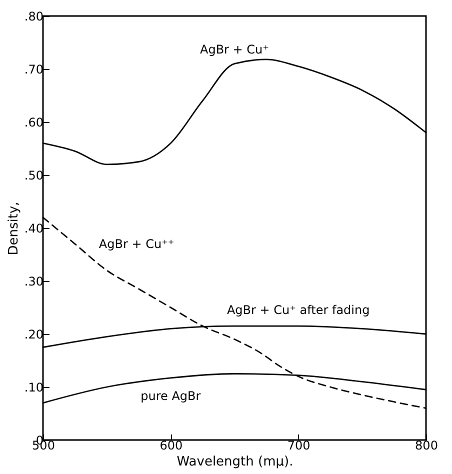  Describe the element at coordinates (298, 310) in the screenshot. I see `series-label: AgBr + Cu⁺ after fading` at that location.